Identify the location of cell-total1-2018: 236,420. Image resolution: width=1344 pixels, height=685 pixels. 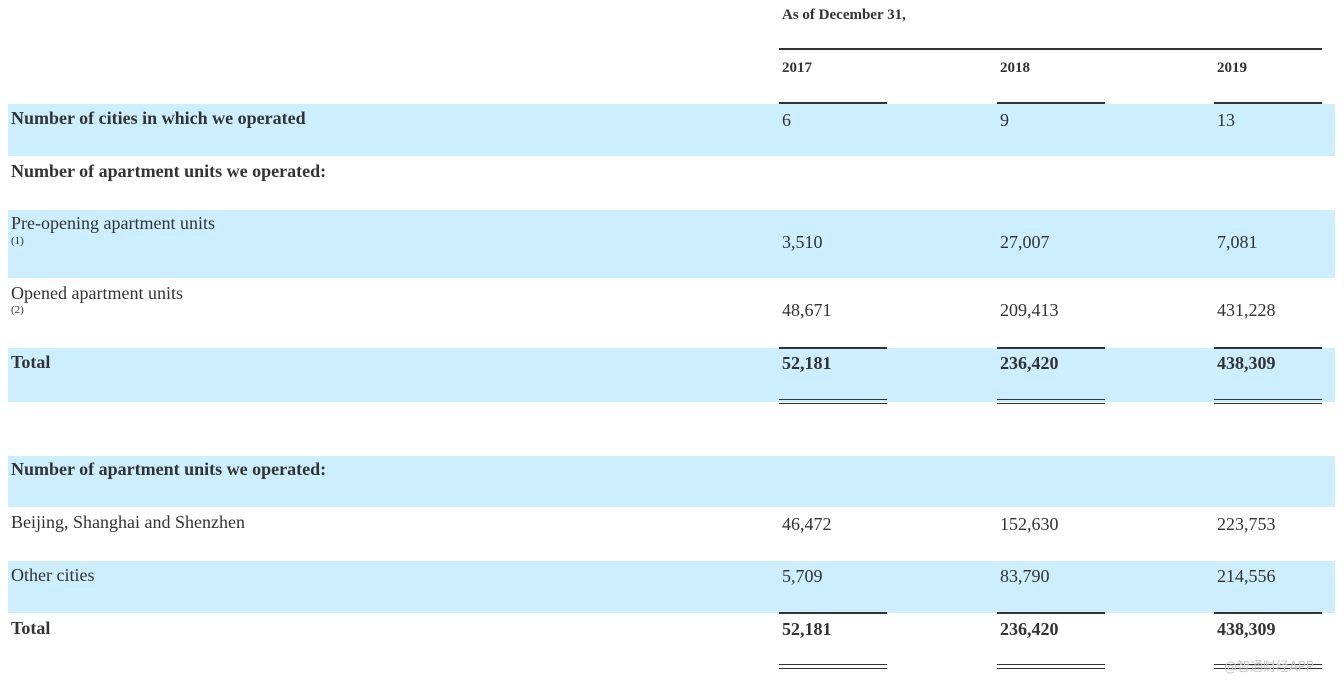
(1029, 363).